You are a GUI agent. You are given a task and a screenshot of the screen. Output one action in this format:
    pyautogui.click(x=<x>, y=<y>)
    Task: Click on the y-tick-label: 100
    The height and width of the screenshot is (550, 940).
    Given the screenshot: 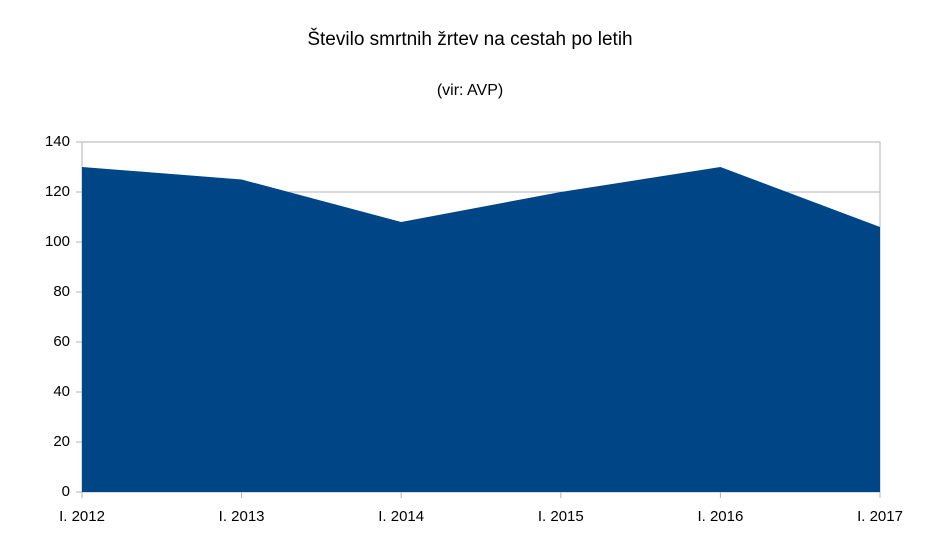 What is the action you would take?
    pyautogui.click(x=57, y=241)
    